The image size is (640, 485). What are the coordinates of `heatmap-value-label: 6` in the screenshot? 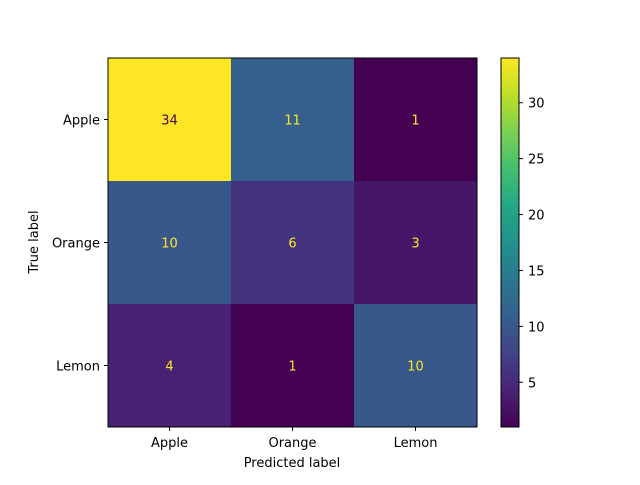 It's located at (292, 244).